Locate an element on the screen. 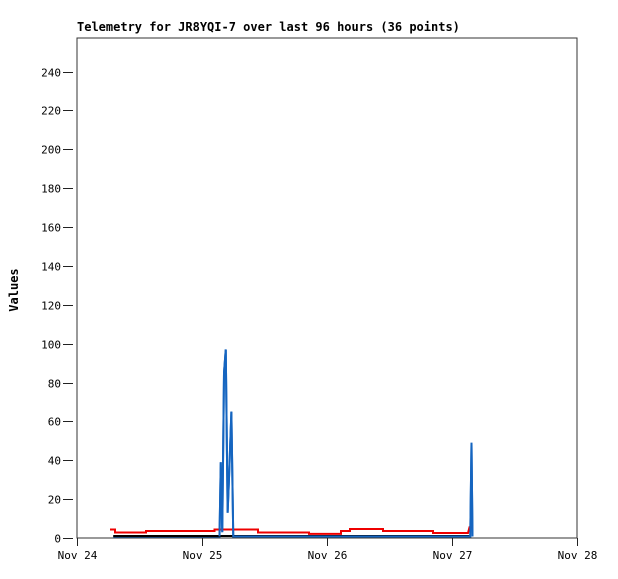 The image size is (618, 579). x-tick-label: Nov 25 is located at coordinates (203, 555).